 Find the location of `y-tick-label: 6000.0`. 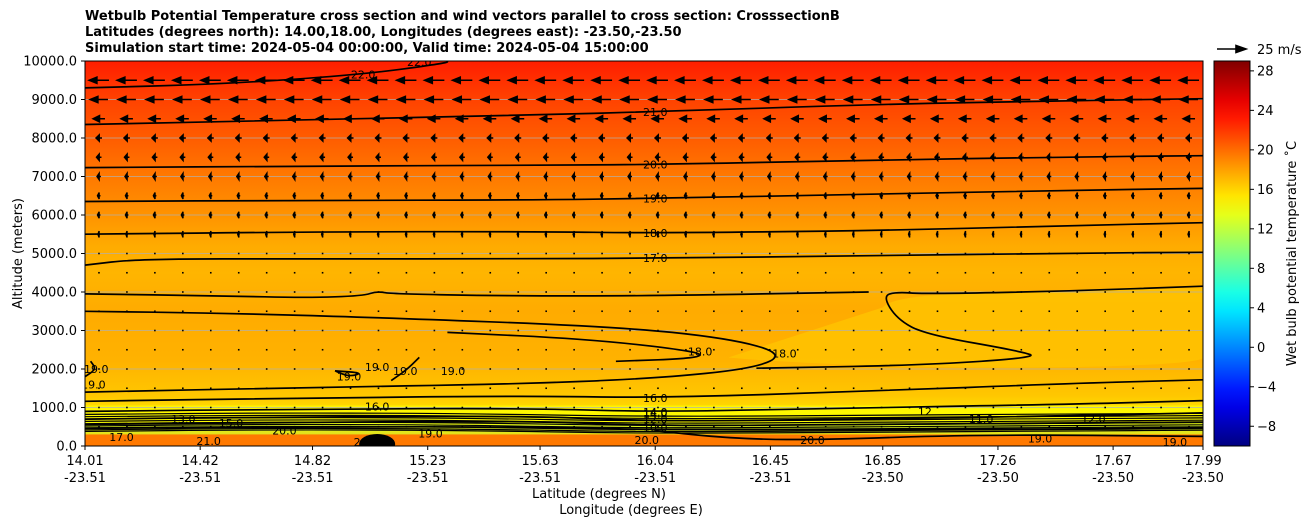

y-tick-label: 6000.0 is located at coordinates (55, 216).